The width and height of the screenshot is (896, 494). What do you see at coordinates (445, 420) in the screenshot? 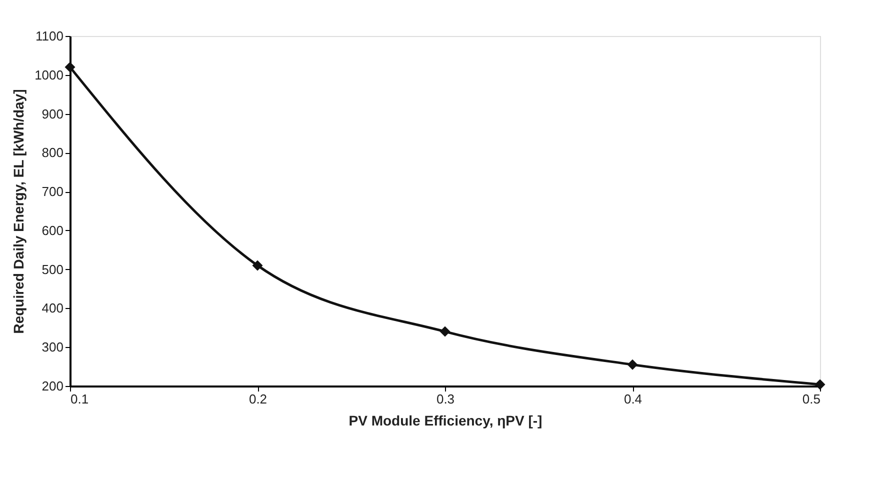
I see `x-axis-title: PV Module Efficiency, ηPV [-]` at bounding box center [445, 420].